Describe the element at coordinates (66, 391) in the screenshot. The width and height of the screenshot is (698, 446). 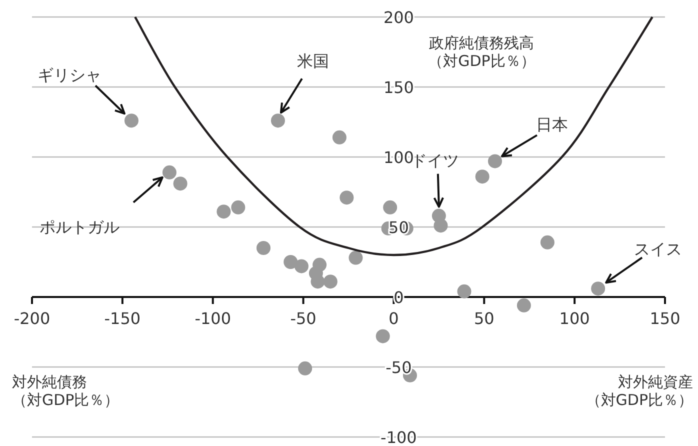
I see `annotation: 対外純債務（対GDP比％）` at that location.